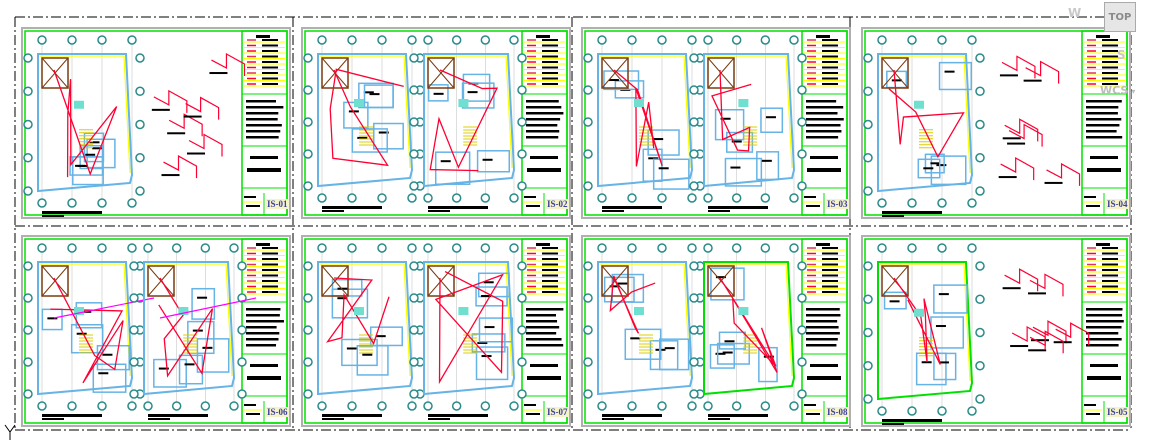 This screenshot has width=1150, height=448. What do you see at coordinates (1133, 91) in the screenshot?
I see `chevron-down-icon: ▾` at bounding box center [1133, 91].